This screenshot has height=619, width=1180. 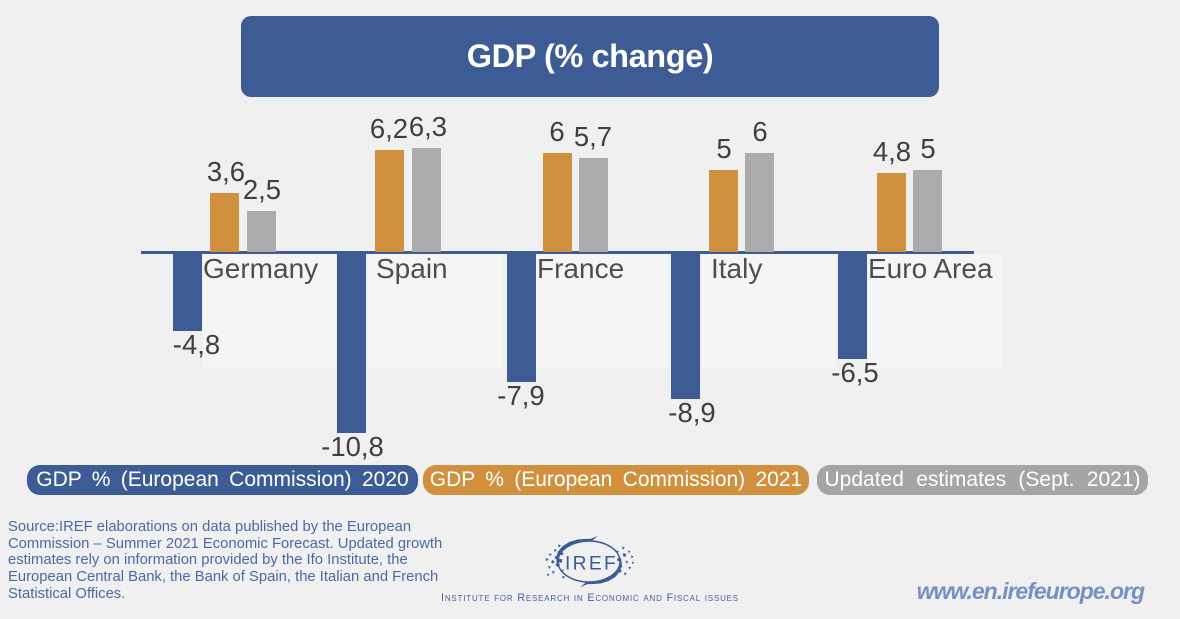 I want to click on svg-text: IREF, so click(x=591, y=564).